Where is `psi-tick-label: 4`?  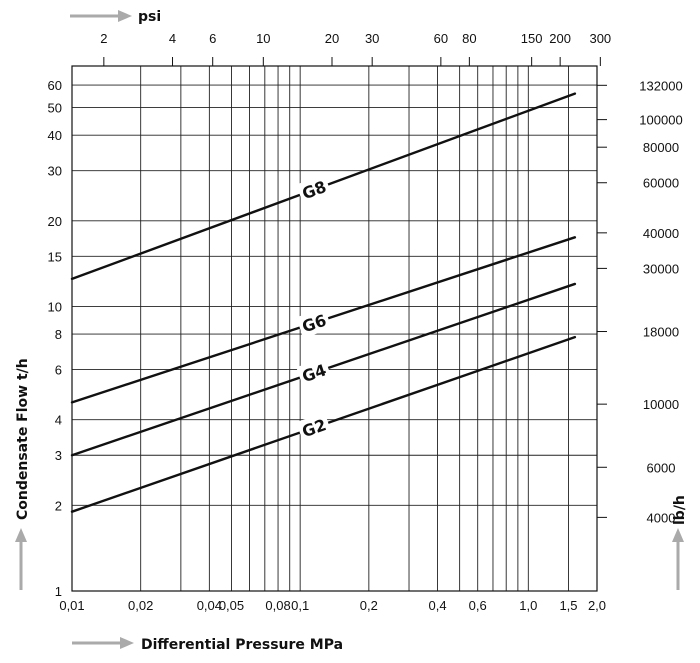 psi-tick-label: 4 is located at coordinates (172, 38).